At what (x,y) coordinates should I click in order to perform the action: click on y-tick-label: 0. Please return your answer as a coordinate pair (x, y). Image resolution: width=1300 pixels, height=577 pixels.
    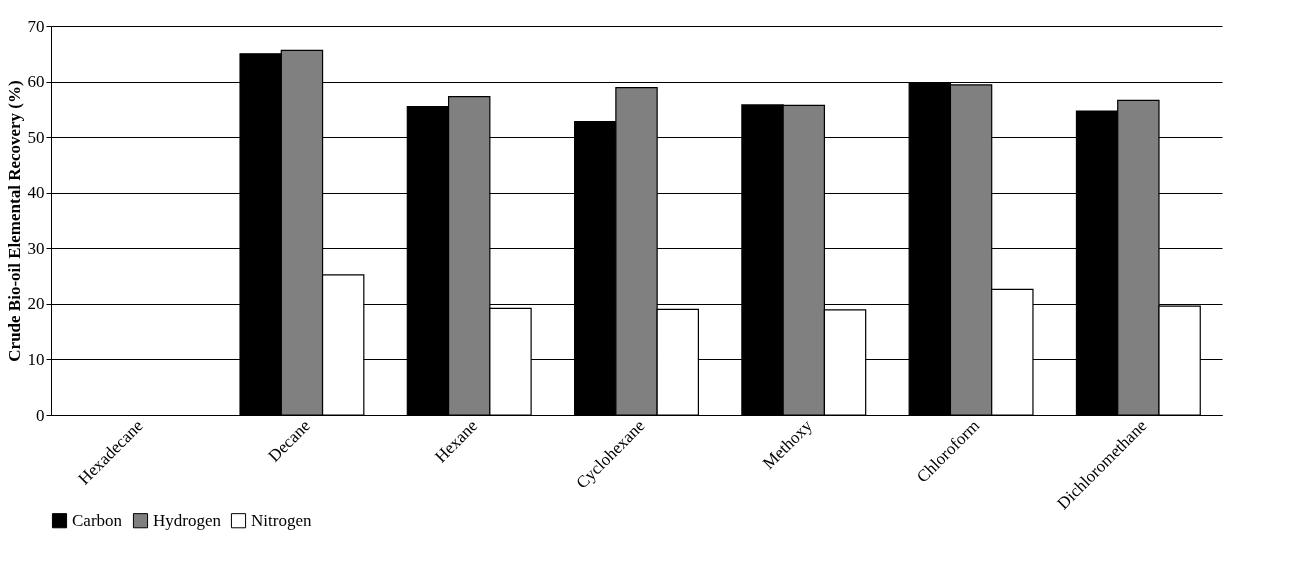
    Looking at the image, I should click on (40, 415).